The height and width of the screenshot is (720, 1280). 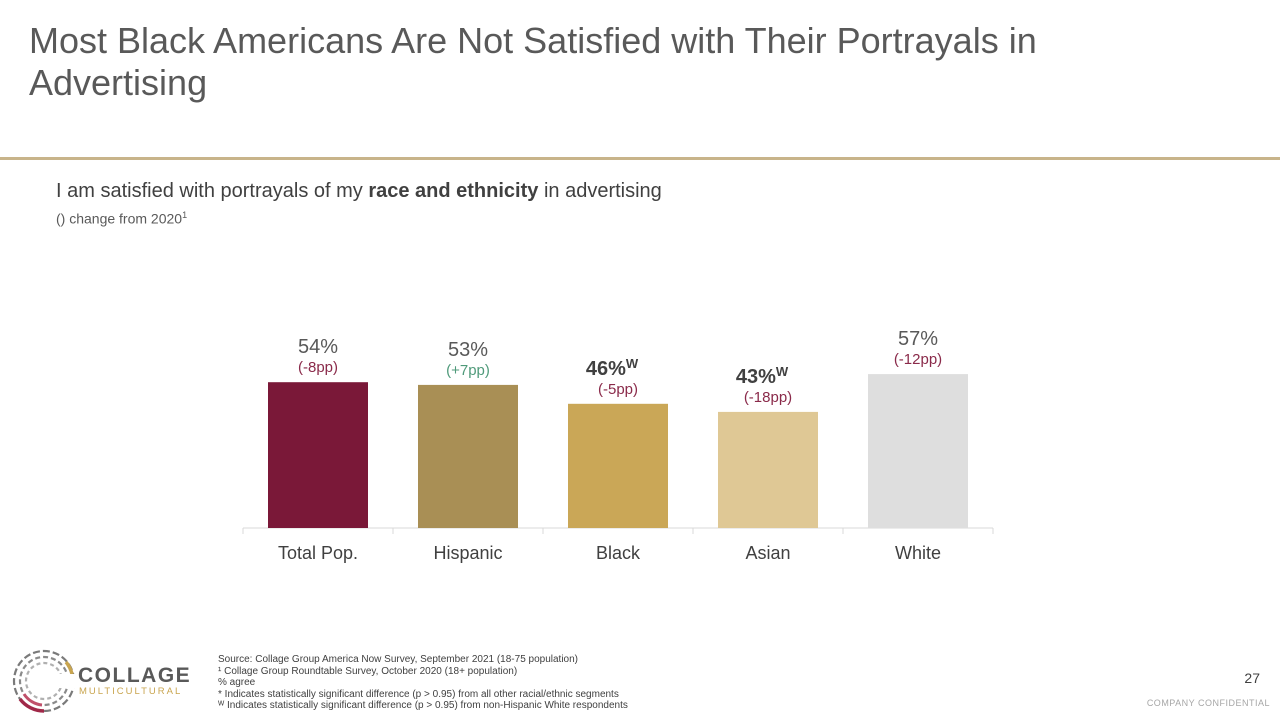 What do you see at coordinates (618, 389) in the screenshot?
I see `change-label: (-5pp)` at bounding box center [618, 389].